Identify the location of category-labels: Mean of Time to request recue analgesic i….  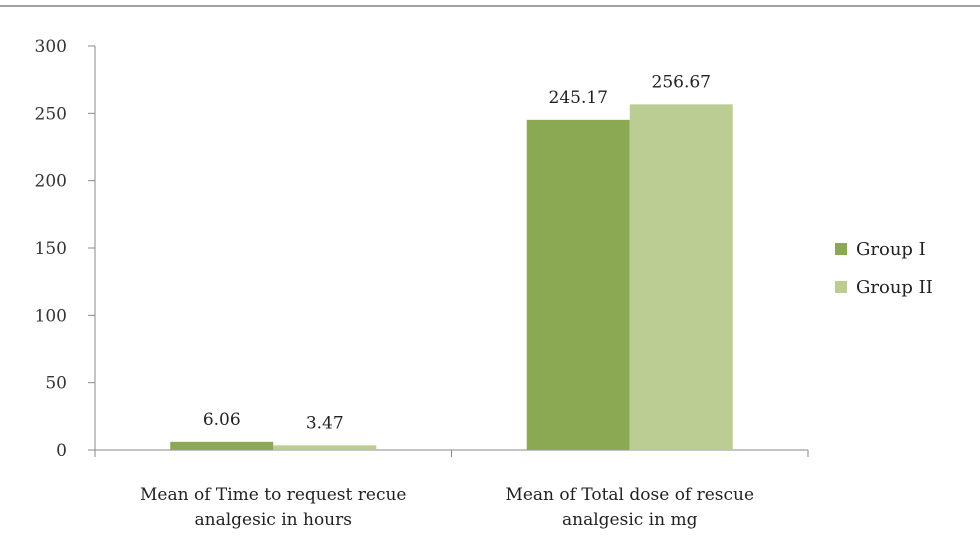
(447, 507).